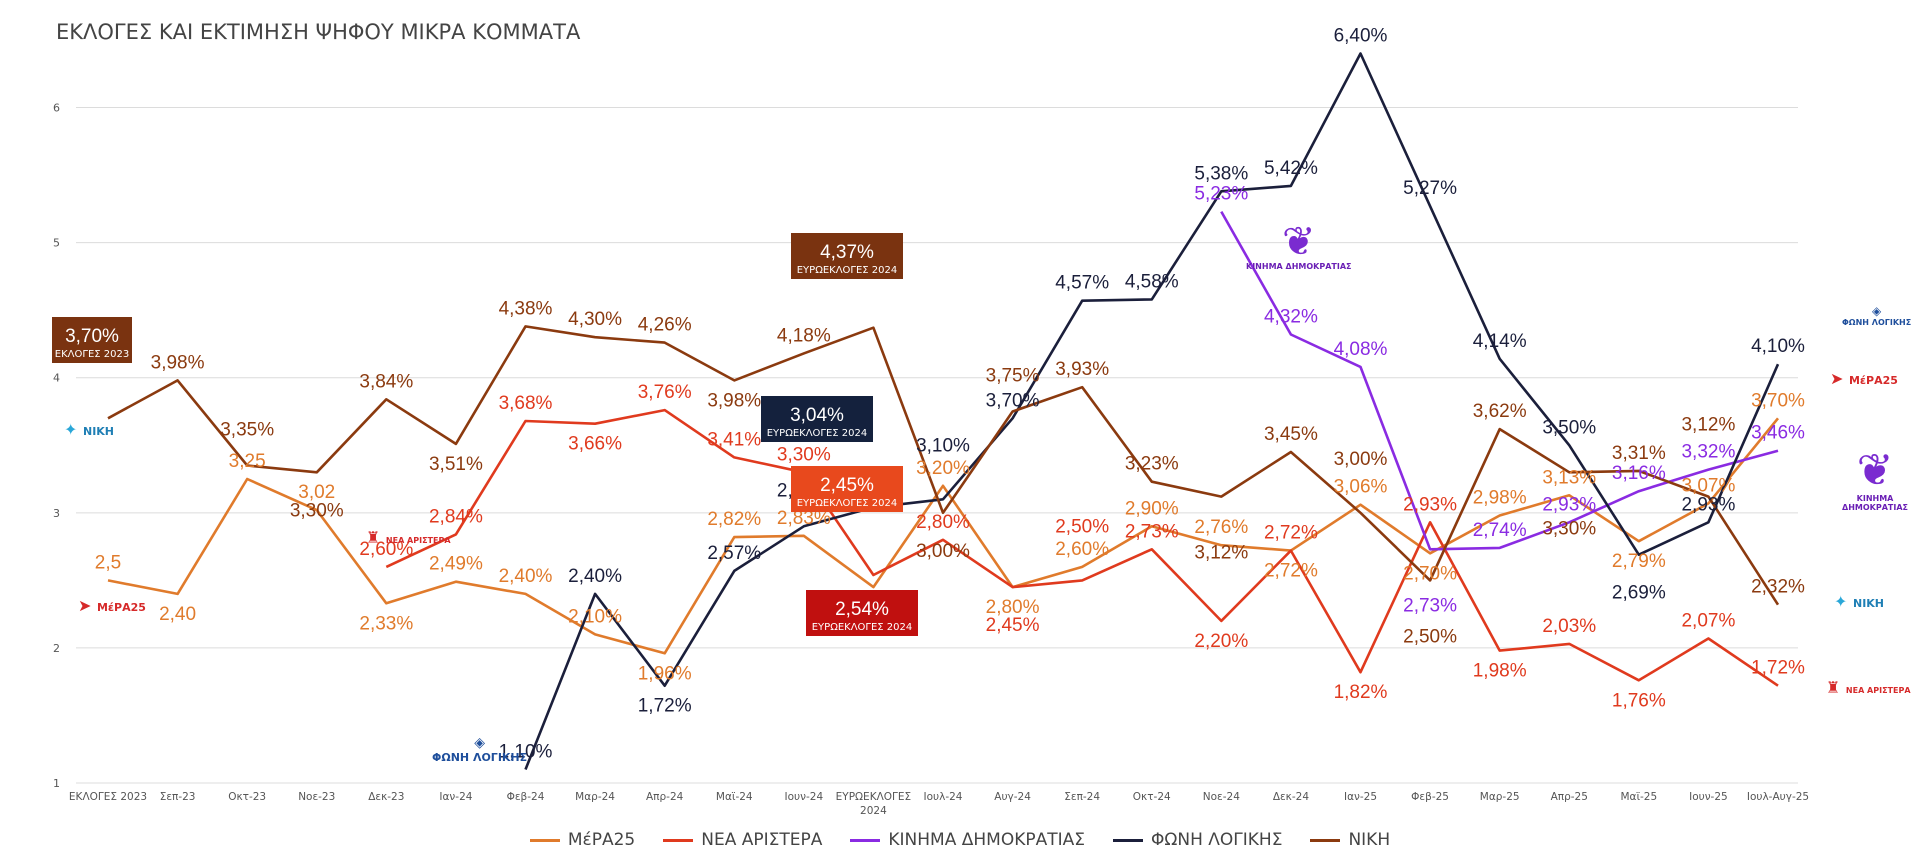  What do you see at coordinates (1360, 797) in the screenshot?
I see `x-tick-label: Ιαν-25` at bounding box center [1360, 797].